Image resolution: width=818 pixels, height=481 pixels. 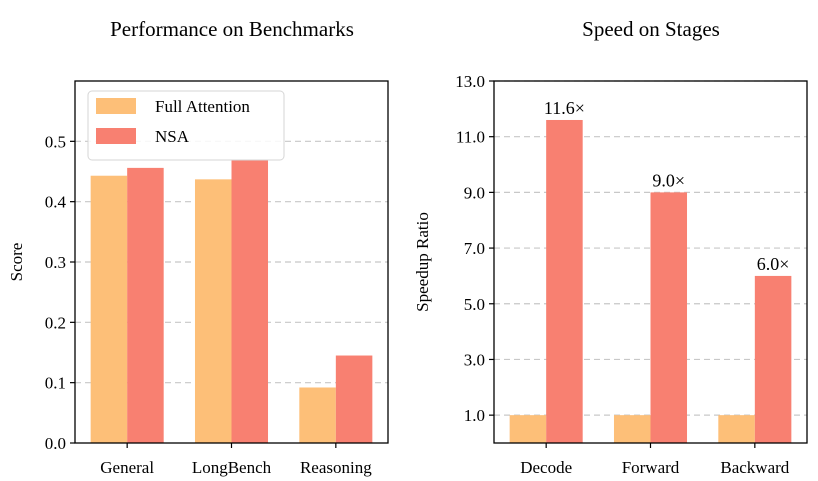 What do you see at coordinates (470, 137) in the screenshot?
I see `y-tick-label: 11.0` at bounding box center [470, 137].